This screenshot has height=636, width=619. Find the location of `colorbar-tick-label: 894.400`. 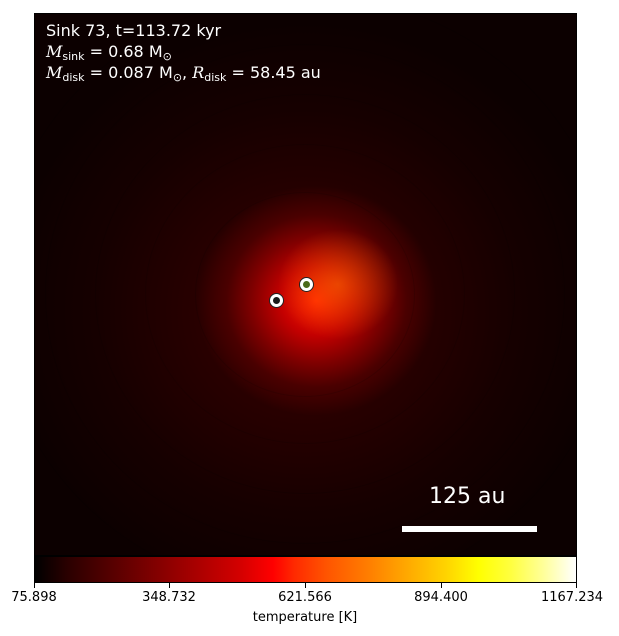

colorbar-tick-label: 894.400 is located at coordinates (441, 597).